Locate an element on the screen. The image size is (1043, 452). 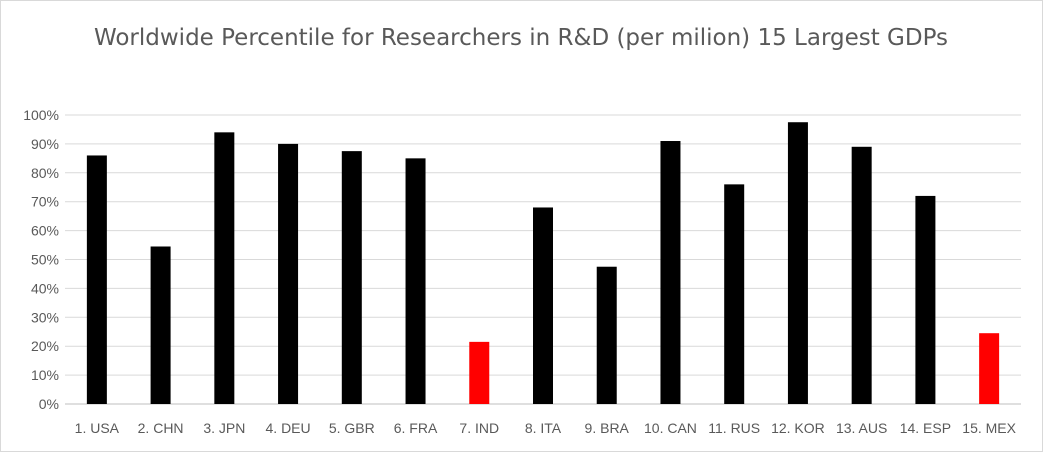
x-tick-label: 14. ESP is located at coordinates (925, 428).